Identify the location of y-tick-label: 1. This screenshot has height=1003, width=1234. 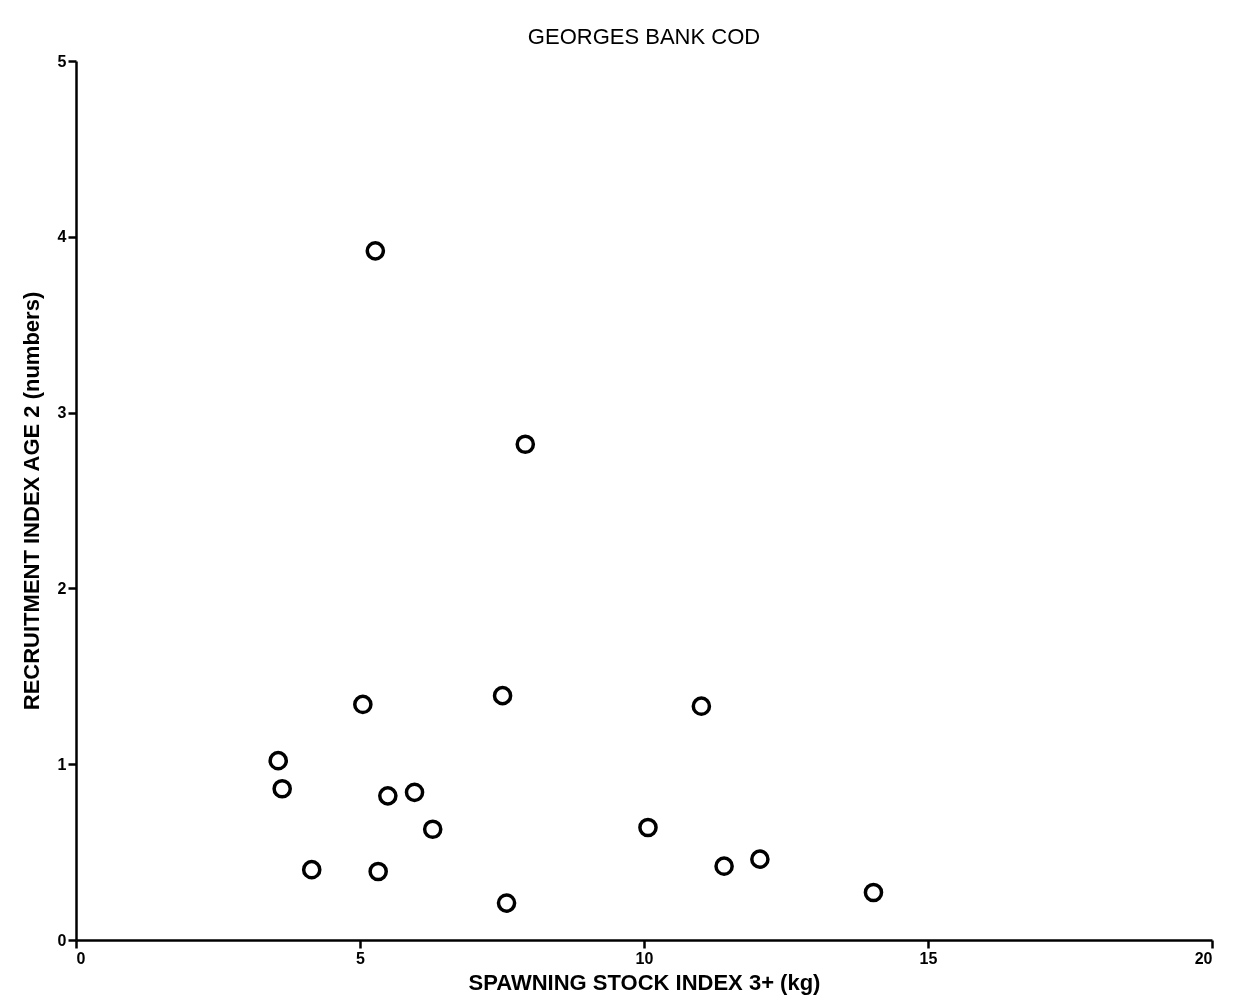
(62, 764).